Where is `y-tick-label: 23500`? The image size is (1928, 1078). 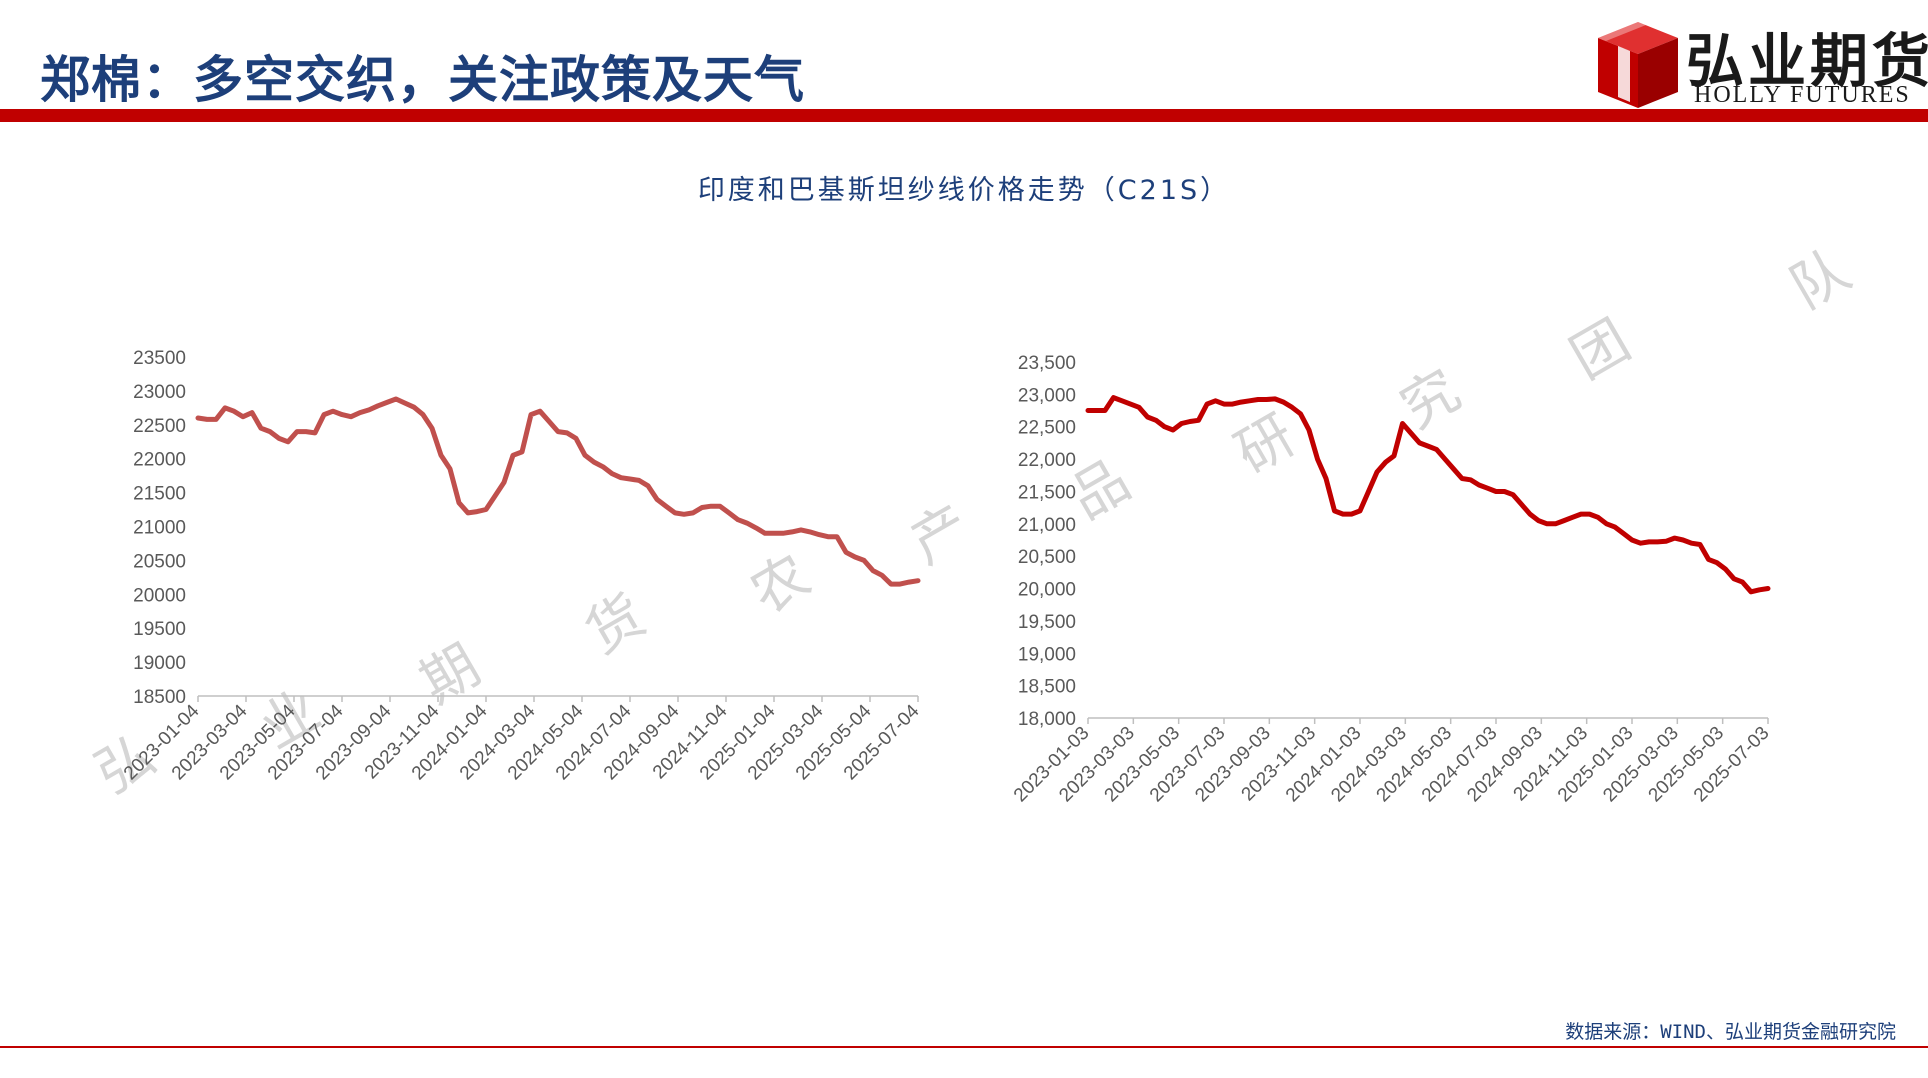 y-tick-label: 23500 is located at coordinates (159, 358).